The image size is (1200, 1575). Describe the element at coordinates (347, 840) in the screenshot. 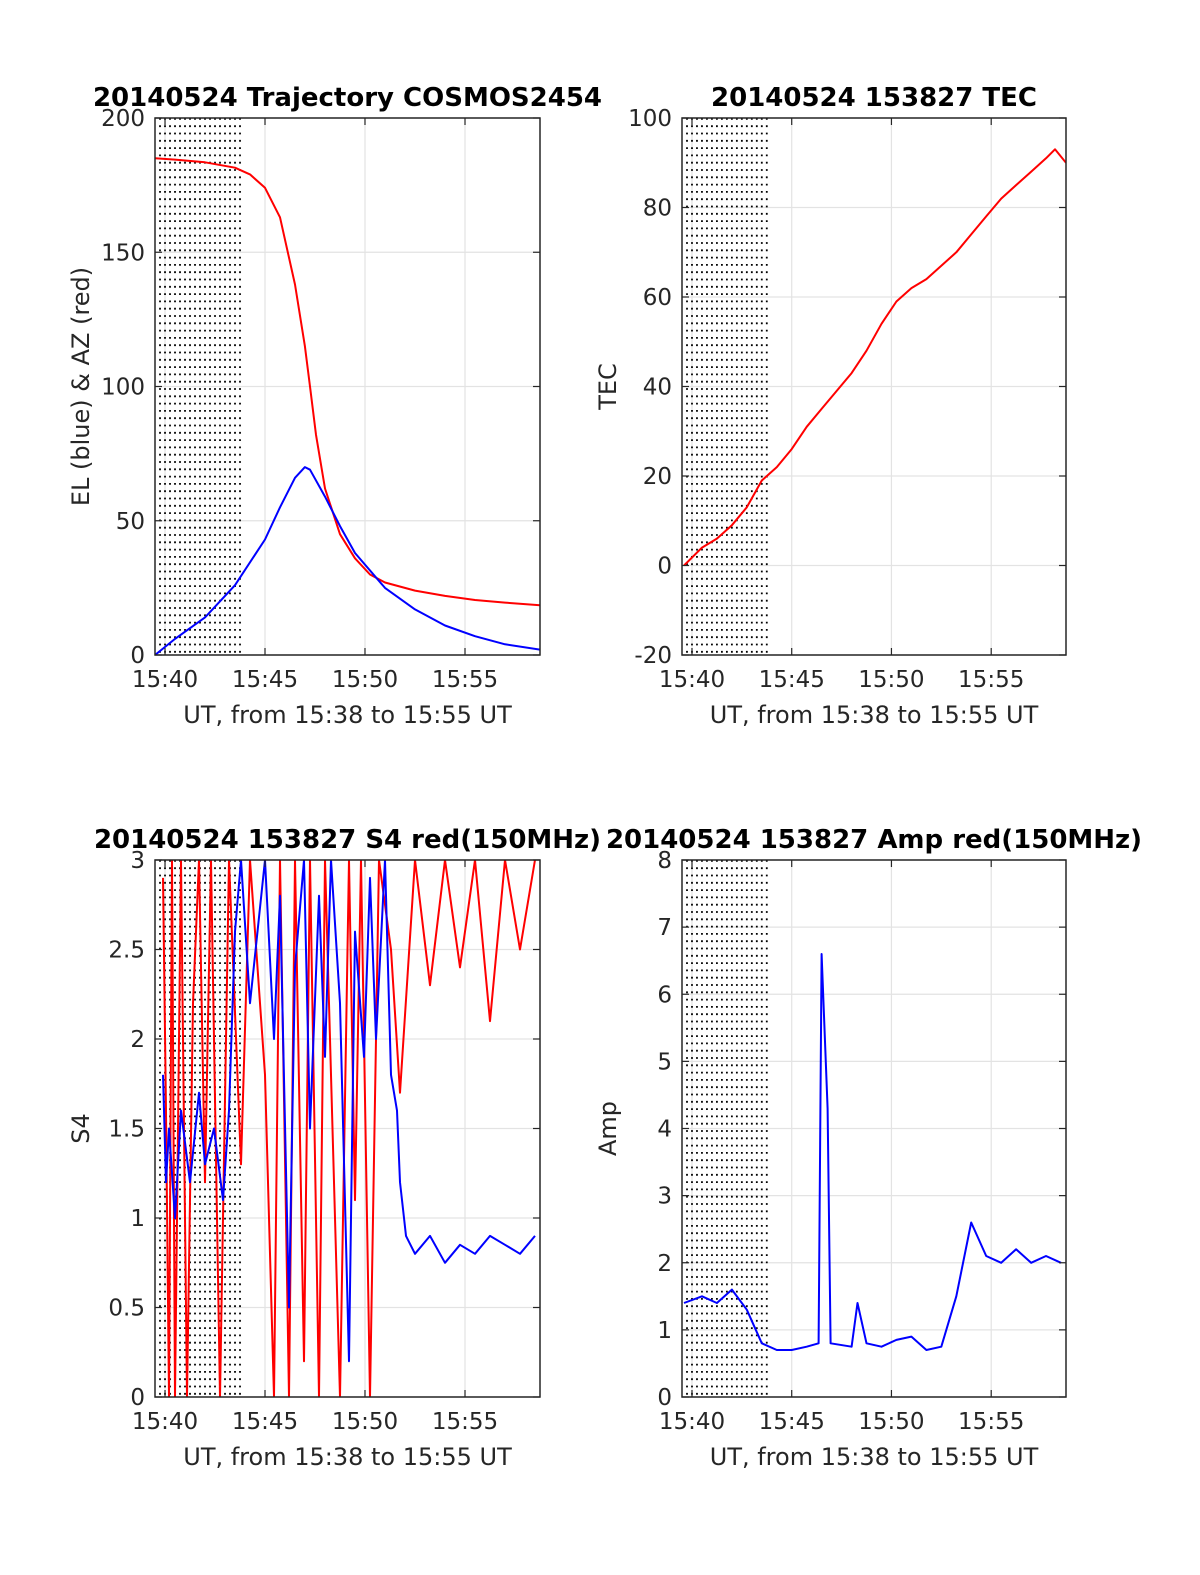

I see `chart-title: 20140524 153827 S4 red(150MHz)` at that location.